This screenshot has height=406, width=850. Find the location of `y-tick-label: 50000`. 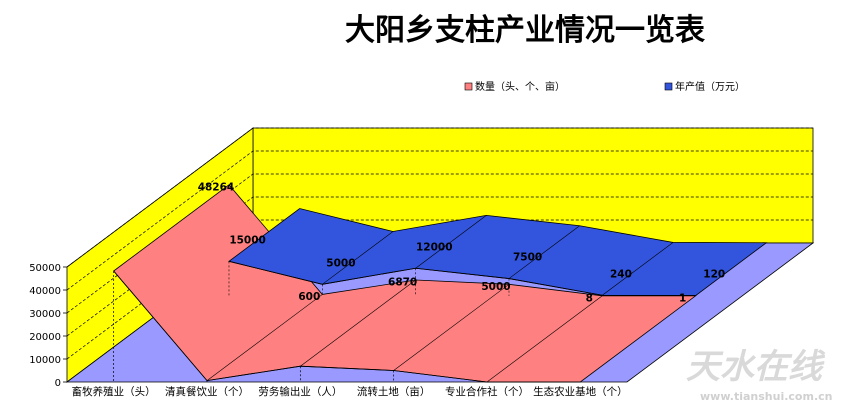

y-tick-label: 50000 is located at coordinates (45, 268).